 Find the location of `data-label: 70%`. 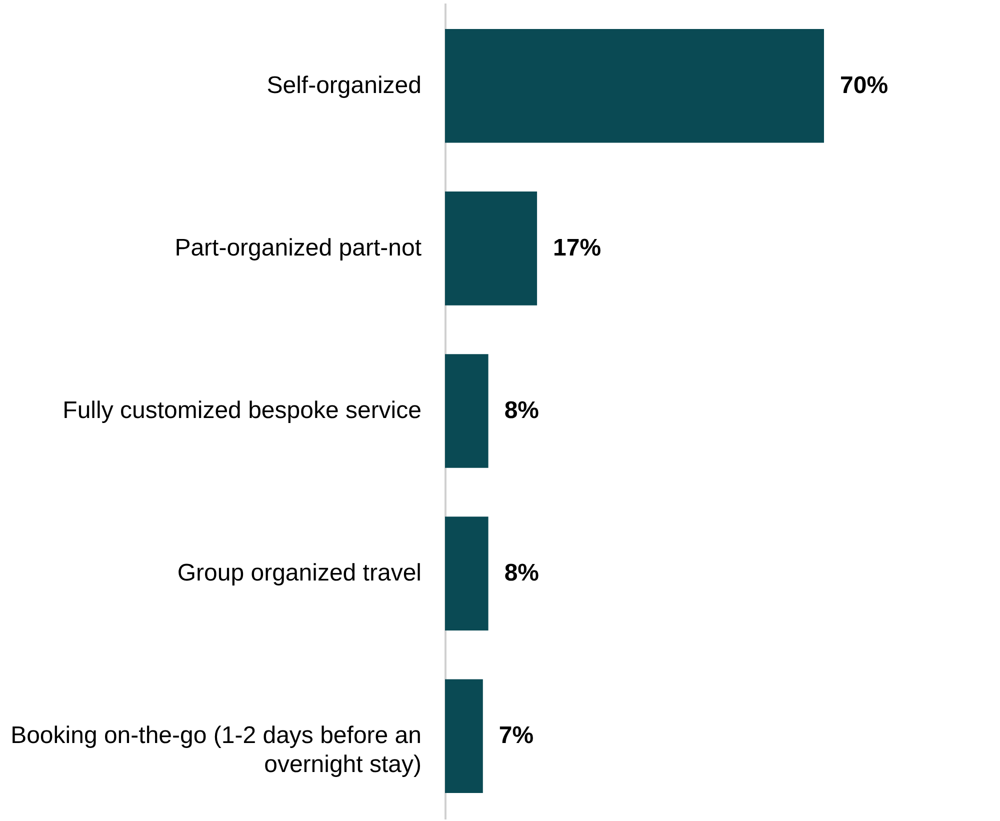

data-label: 70% is located at coordinates (864, 85).